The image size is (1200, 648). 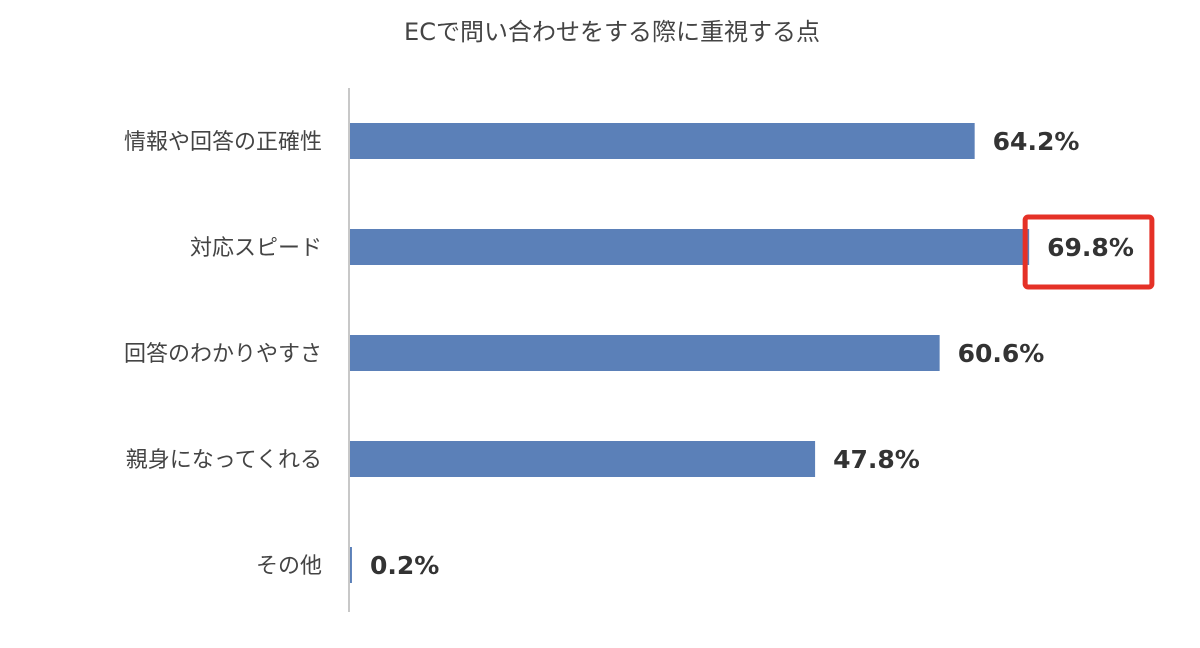 I want to click on category-label: 親身になってくれる, so click(x=224, y=460).